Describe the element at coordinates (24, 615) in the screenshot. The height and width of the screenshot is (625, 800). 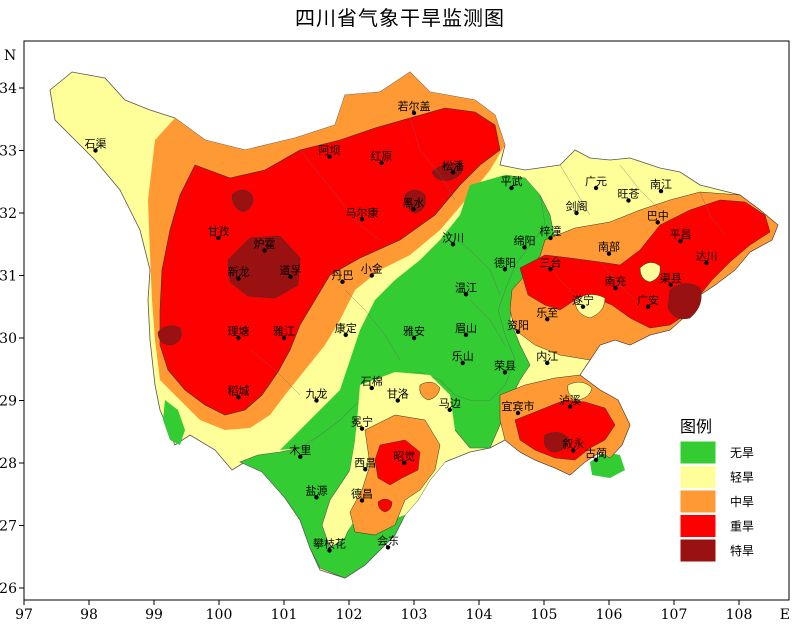
I see `x-tick-label: 97` at that location.